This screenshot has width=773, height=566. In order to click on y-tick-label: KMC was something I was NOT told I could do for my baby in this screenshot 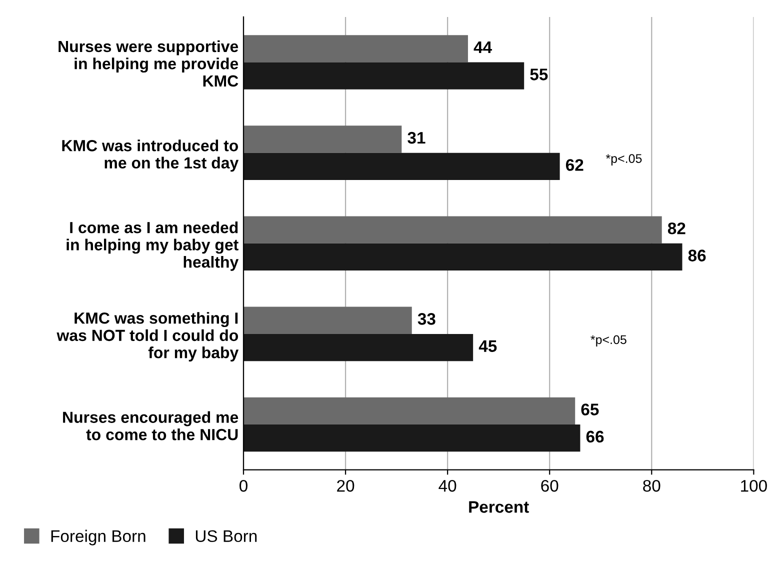, I will do `click(147, 337)`.